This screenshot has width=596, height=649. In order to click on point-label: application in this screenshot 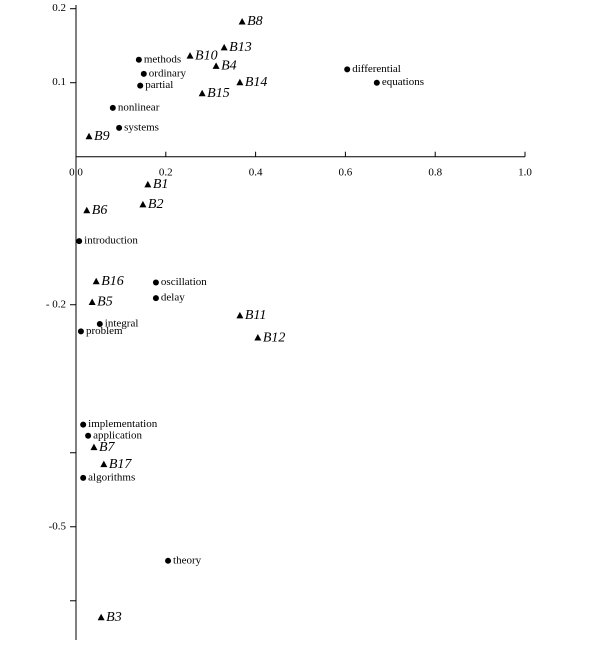, I will do `click(117, 435)`.